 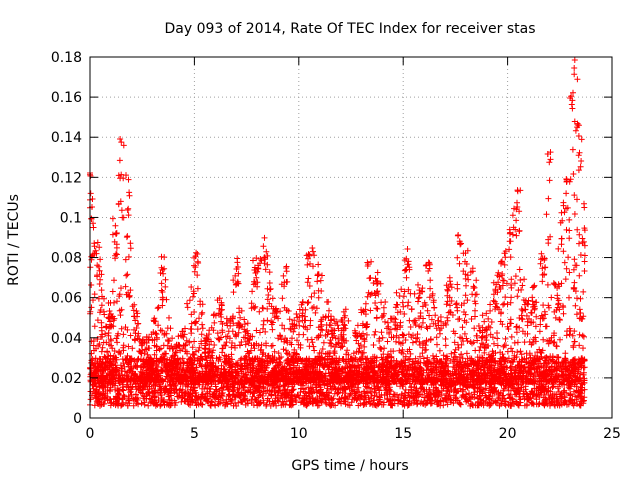 I want to click on x-axis-label: GPS time / hours, so click(x=349, y=466).